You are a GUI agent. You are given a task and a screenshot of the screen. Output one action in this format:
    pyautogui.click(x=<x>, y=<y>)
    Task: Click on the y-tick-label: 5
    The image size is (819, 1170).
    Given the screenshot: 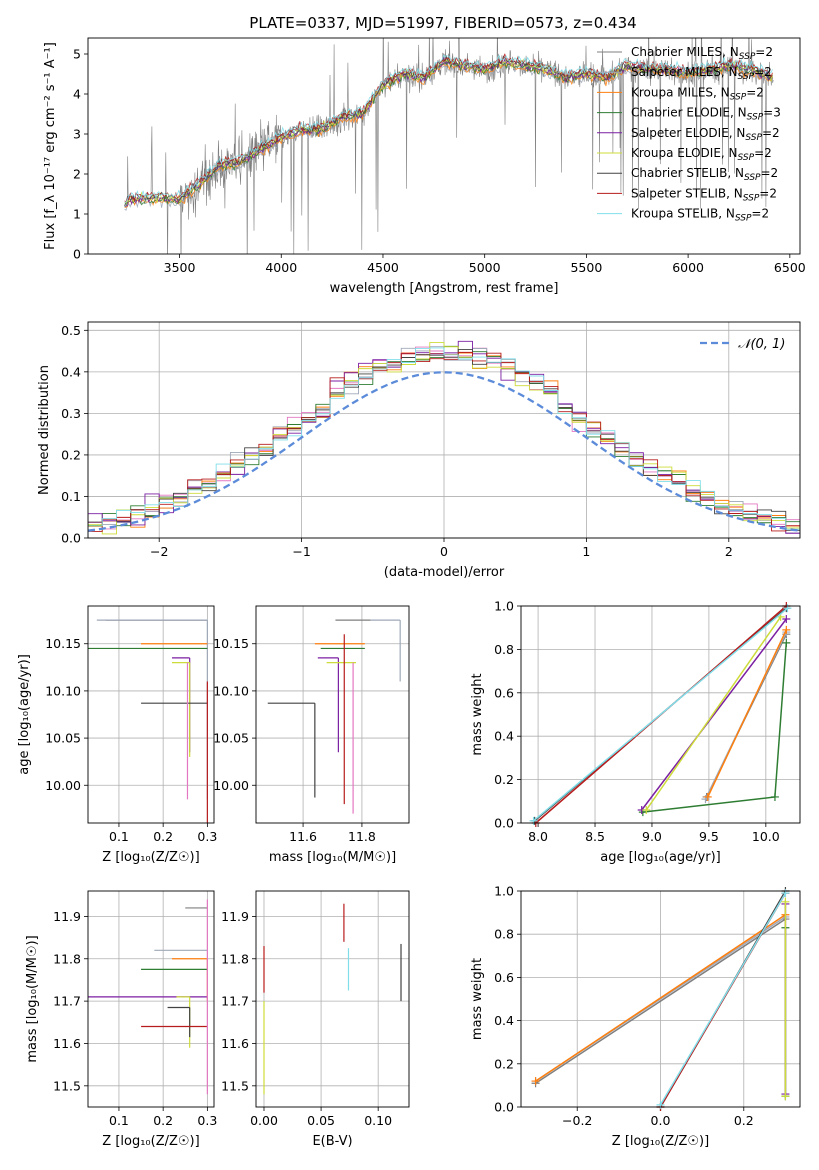 What is the action you would take?
    pyautogui.click(x=77, y=54)
    